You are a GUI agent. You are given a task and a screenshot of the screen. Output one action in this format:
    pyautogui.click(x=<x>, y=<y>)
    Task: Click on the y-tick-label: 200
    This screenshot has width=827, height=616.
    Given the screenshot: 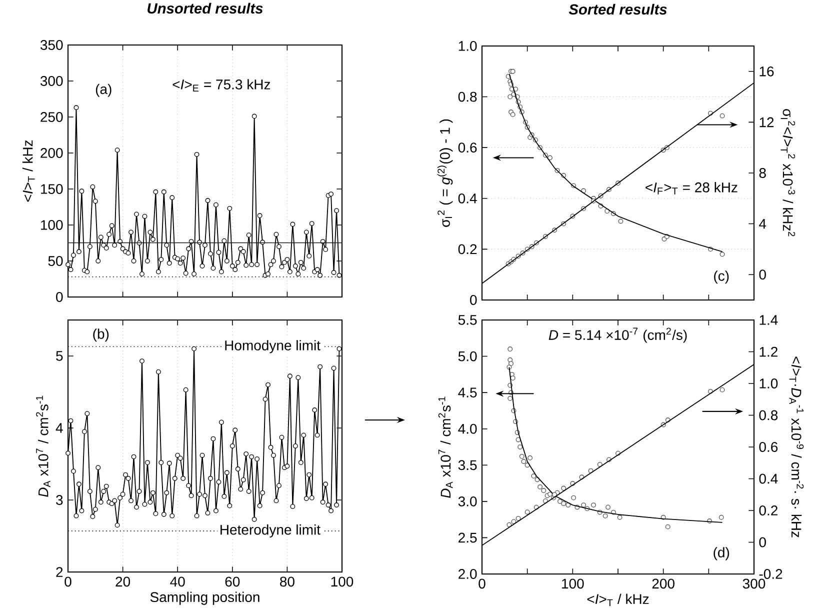 What is the action you would take?
    pyautogui.click(x=51, y=153)
    